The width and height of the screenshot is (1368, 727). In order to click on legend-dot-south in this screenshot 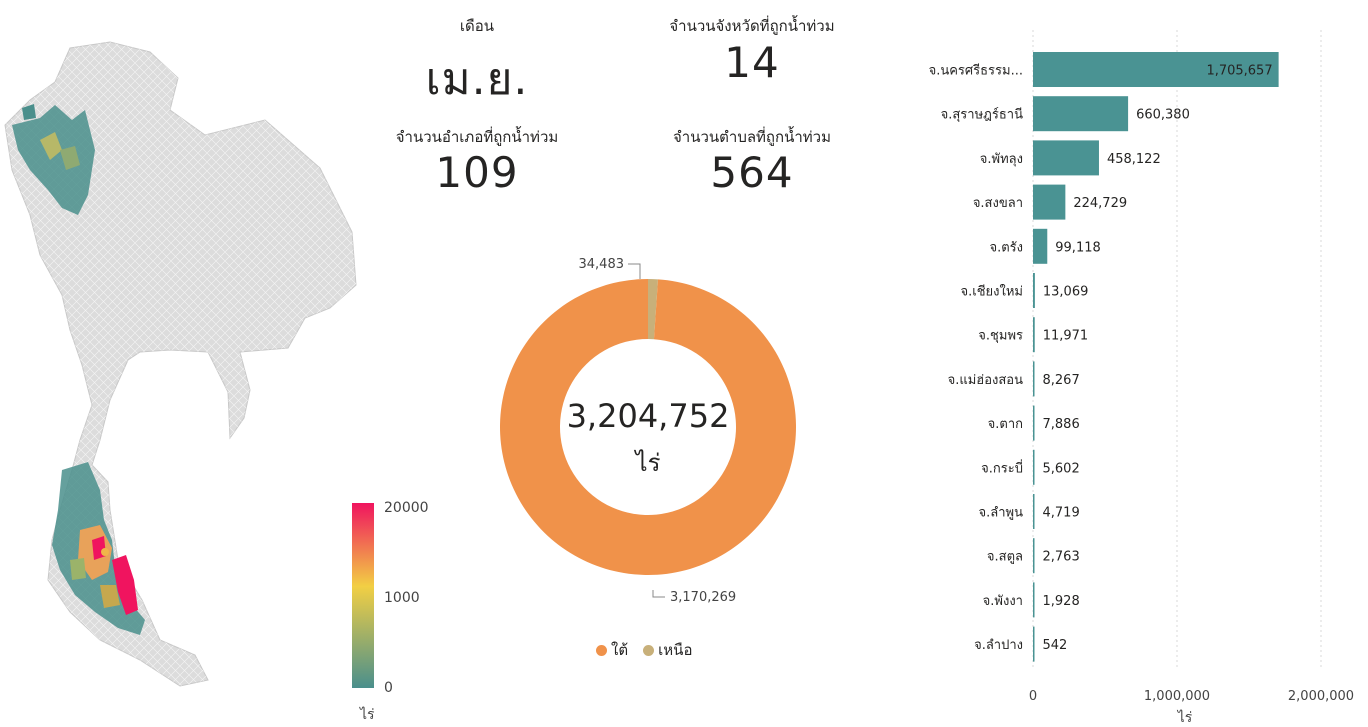, I will do `click(601, 650)`.